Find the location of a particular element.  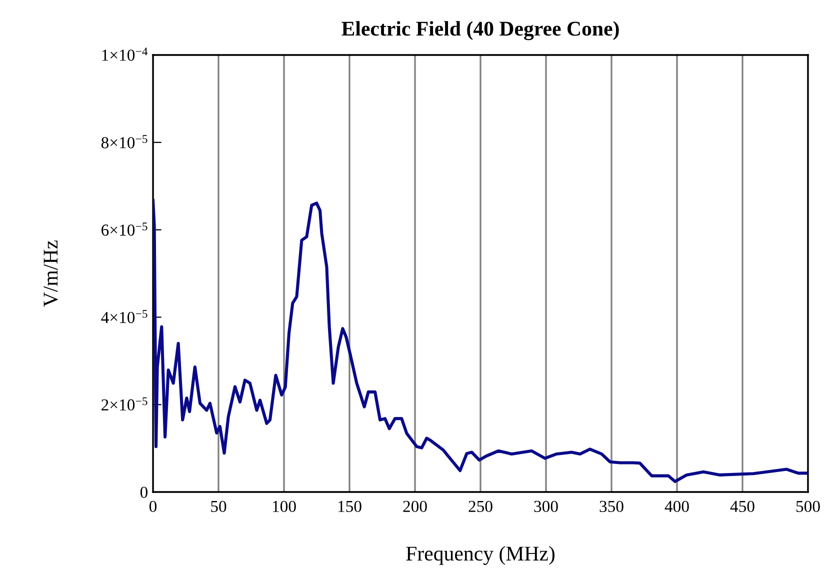

x-tick-label: 250 is located at coordinates (480, 506).